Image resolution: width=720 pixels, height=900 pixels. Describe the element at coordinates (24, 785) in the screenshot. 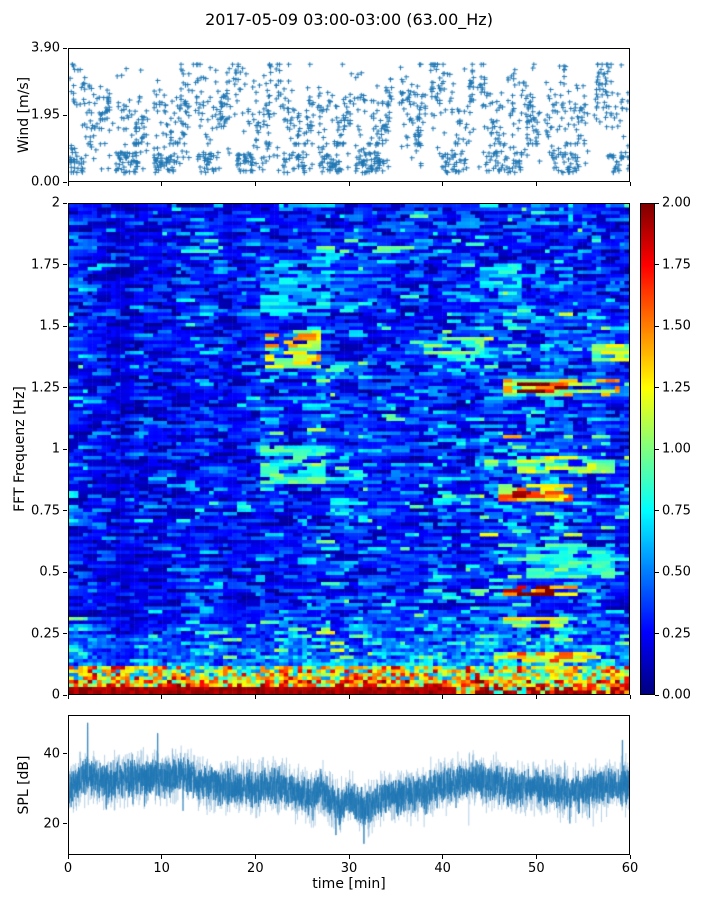

I see `spl-y-axis-label: SPL [dB]` at that location.